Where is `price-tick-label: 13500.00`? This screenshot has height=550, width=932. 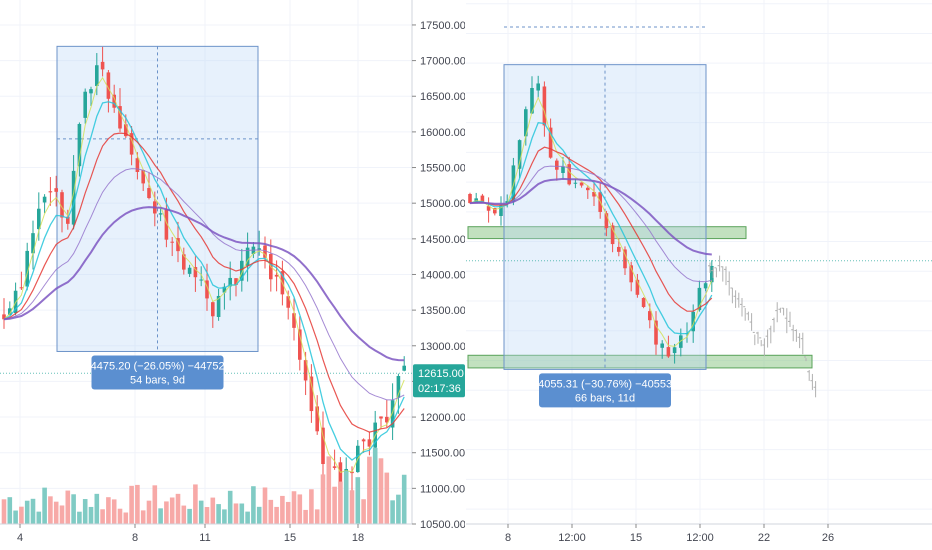 price-tick-label: 13500.00 is located at coordinates (443, 311).